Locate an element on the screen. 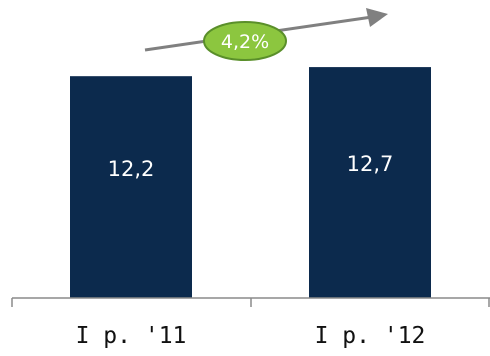 The height and width of the screenshot is (356, 490). growth-rate-oval is located at coordinates (245, 41).